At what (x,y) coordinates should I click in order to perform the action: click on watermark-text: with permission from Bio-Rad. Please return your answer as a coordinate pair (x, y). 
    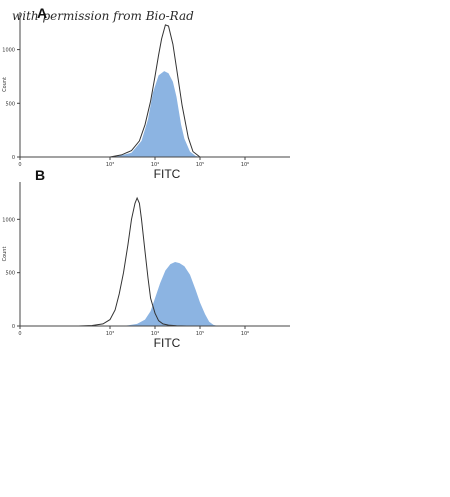
    Looking at the image, I should click on (103, 16).